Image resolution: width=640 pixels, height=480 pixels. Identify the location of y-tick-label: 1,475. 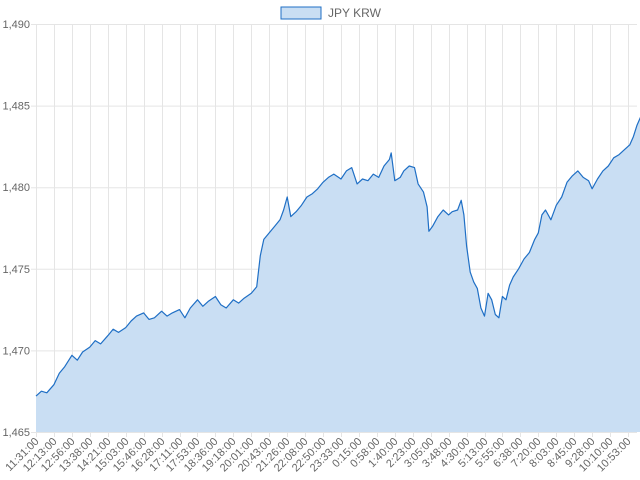
(16, 270).